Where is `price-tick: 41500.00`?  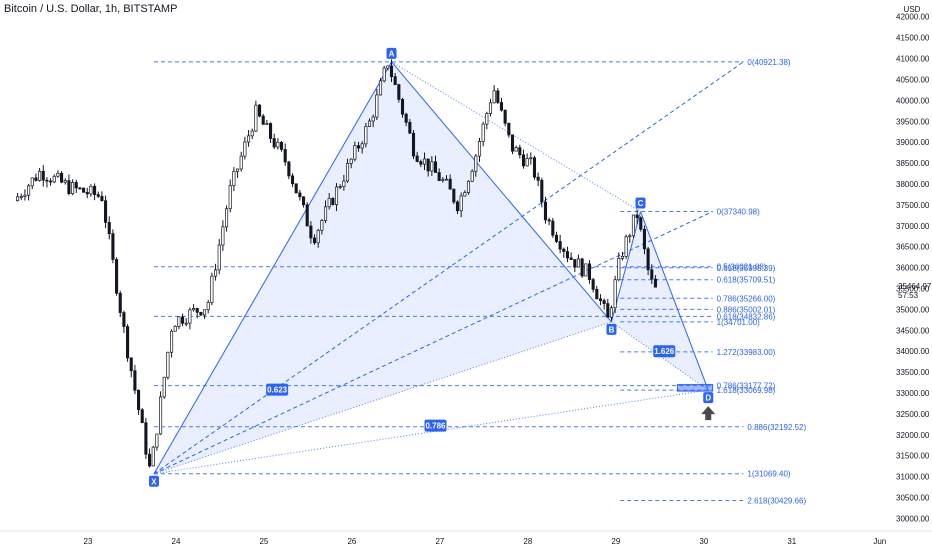
price-tick: 41500.00 is located at coordinates (913, 38).